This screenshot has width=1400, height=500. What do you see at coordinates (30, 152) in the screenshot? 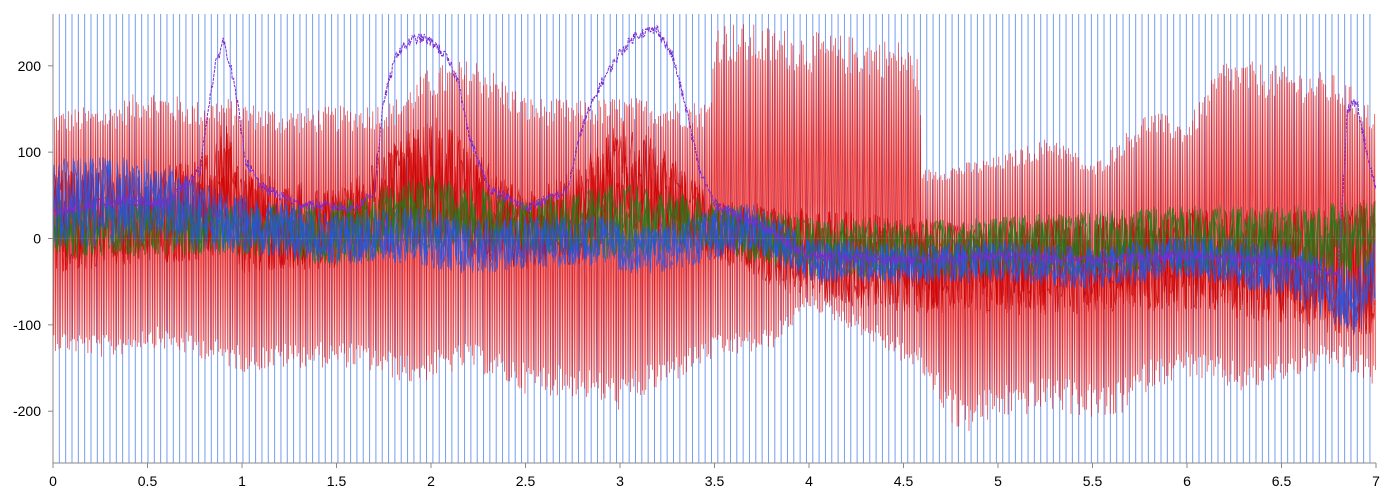
I see `y-tick-label: 100` at bounding box center [30, 152].